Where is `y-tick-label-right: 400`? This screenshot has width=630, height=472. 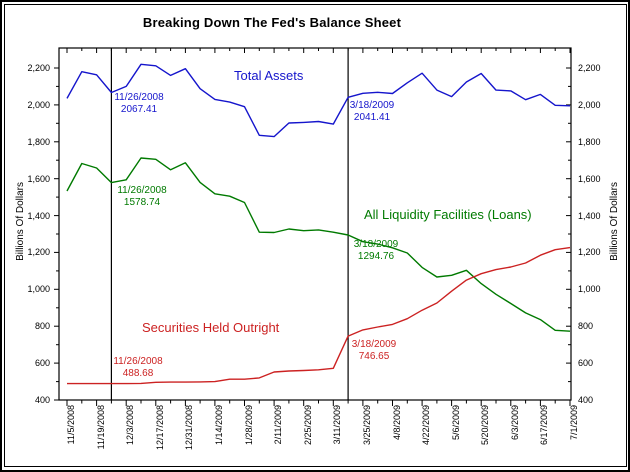
y-tick-label-right: 400 is located at coordinates (586, 400).